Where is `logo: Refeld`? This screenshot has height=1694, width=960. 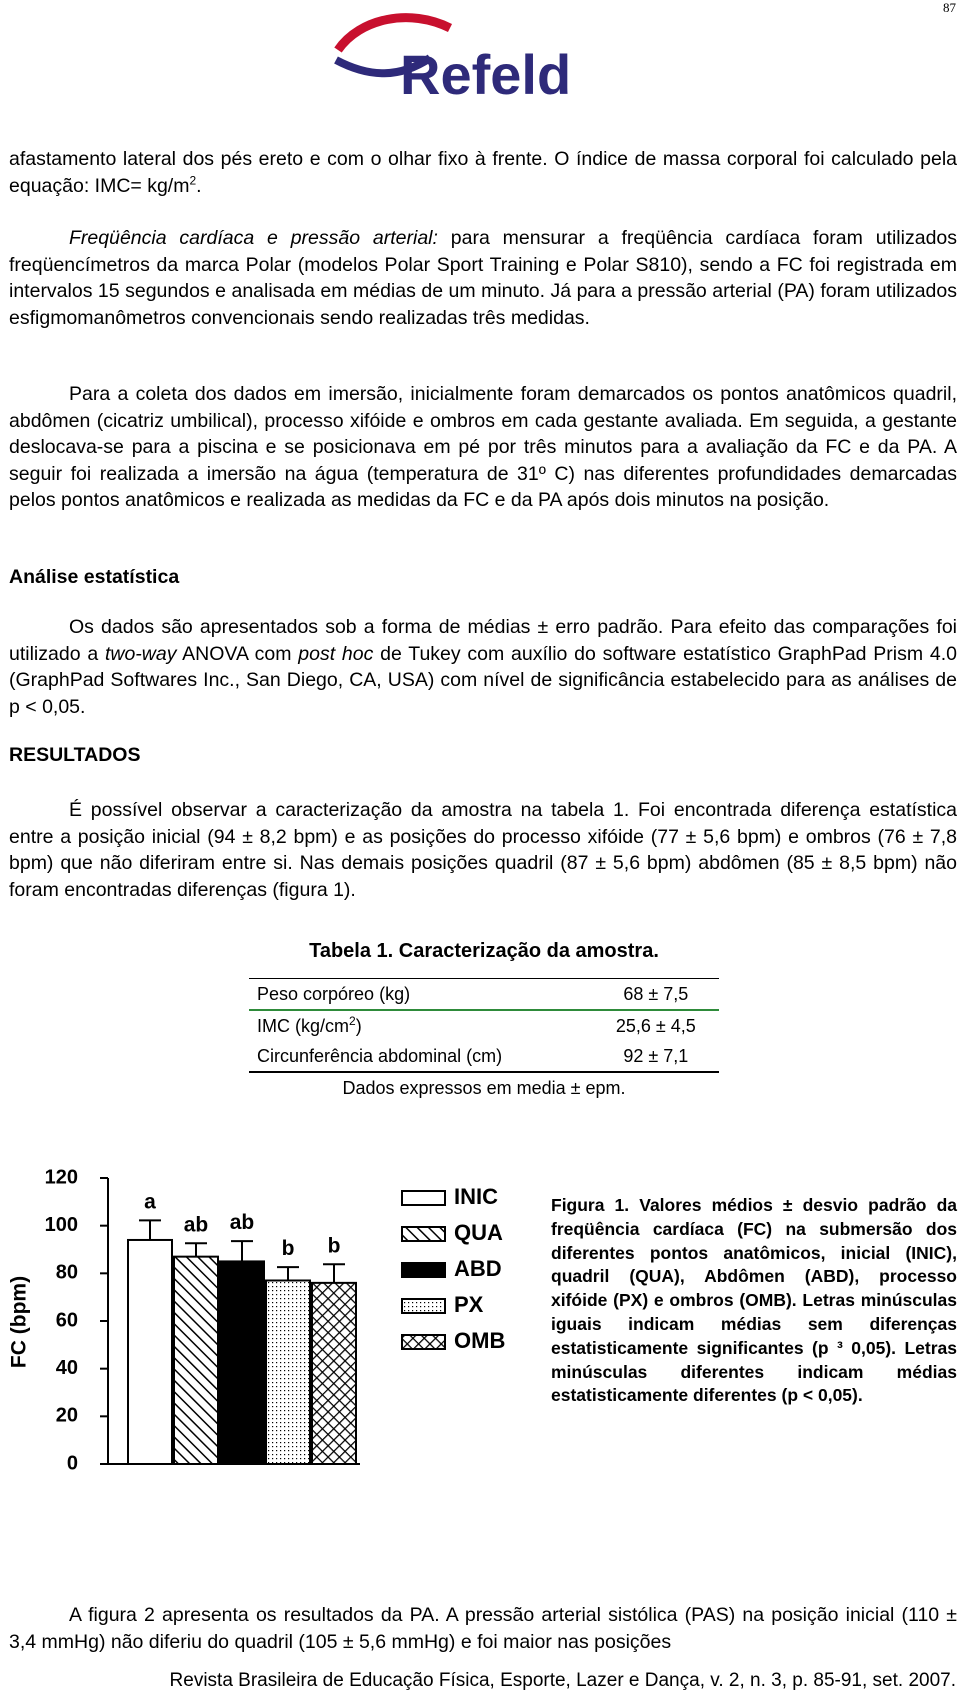
logo: Refeld is located at coordinates (452, 56).